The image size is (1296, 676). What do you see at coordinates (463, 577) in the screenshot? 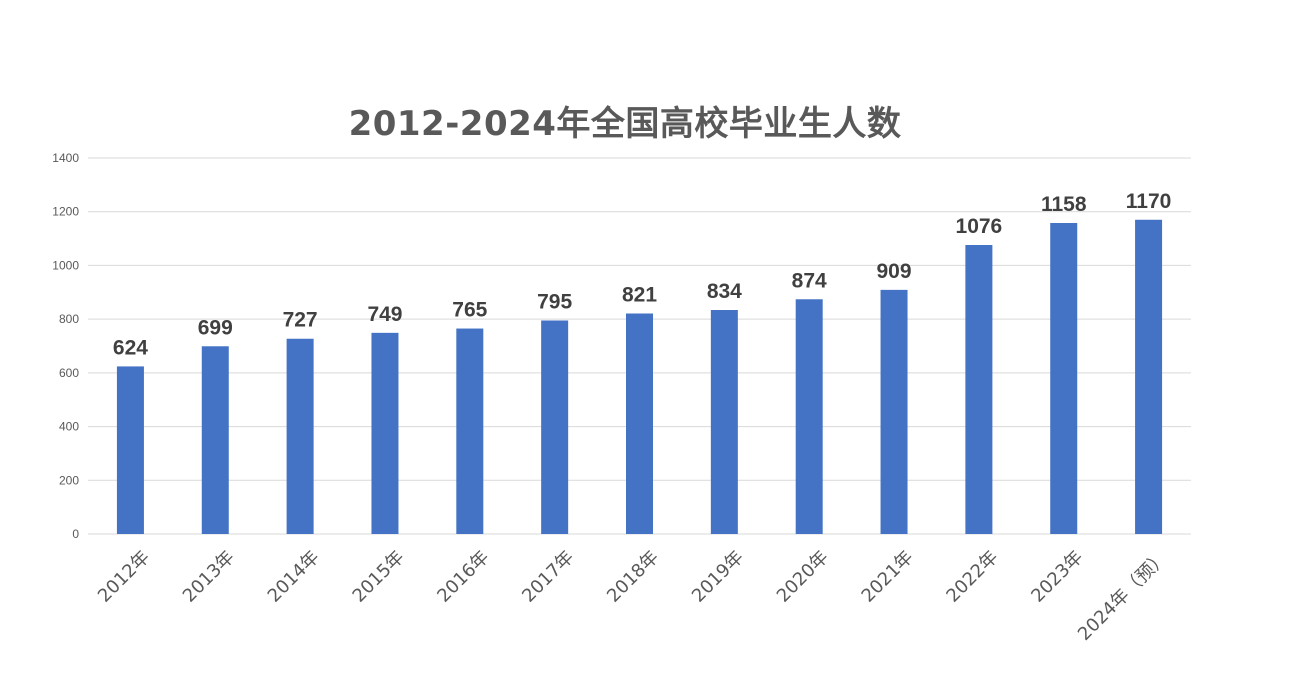
I see `x-category-label: 2016年` at bounding box center [463, 577].